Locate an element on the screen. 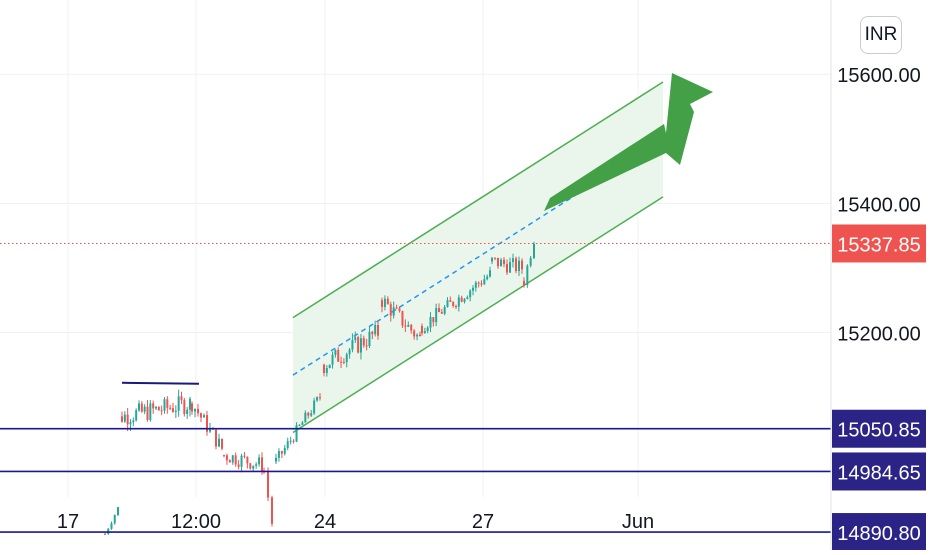 This screenshot has height=555, width=932. y-tick-label: 15600.00 is located at coordinates (878, 76).